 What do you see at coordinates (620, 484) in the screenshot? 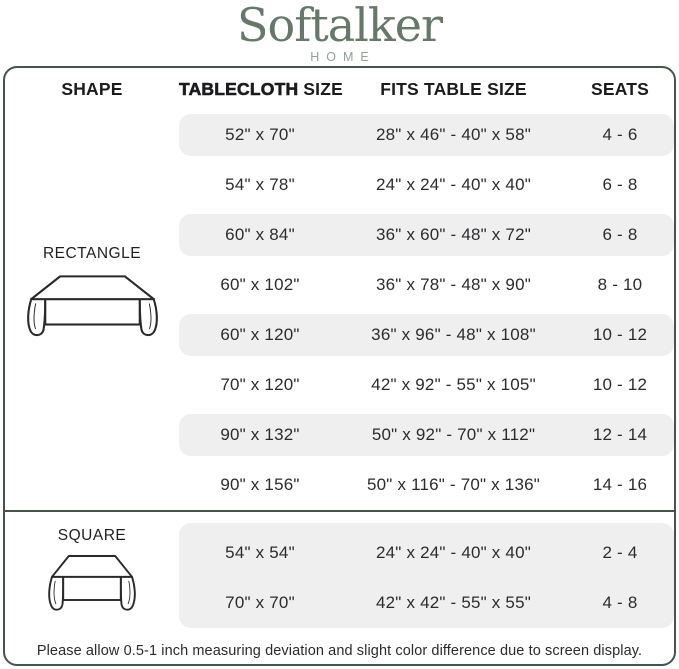
I see `seats-value: 14 - 16` at bounding box center [620, 484].